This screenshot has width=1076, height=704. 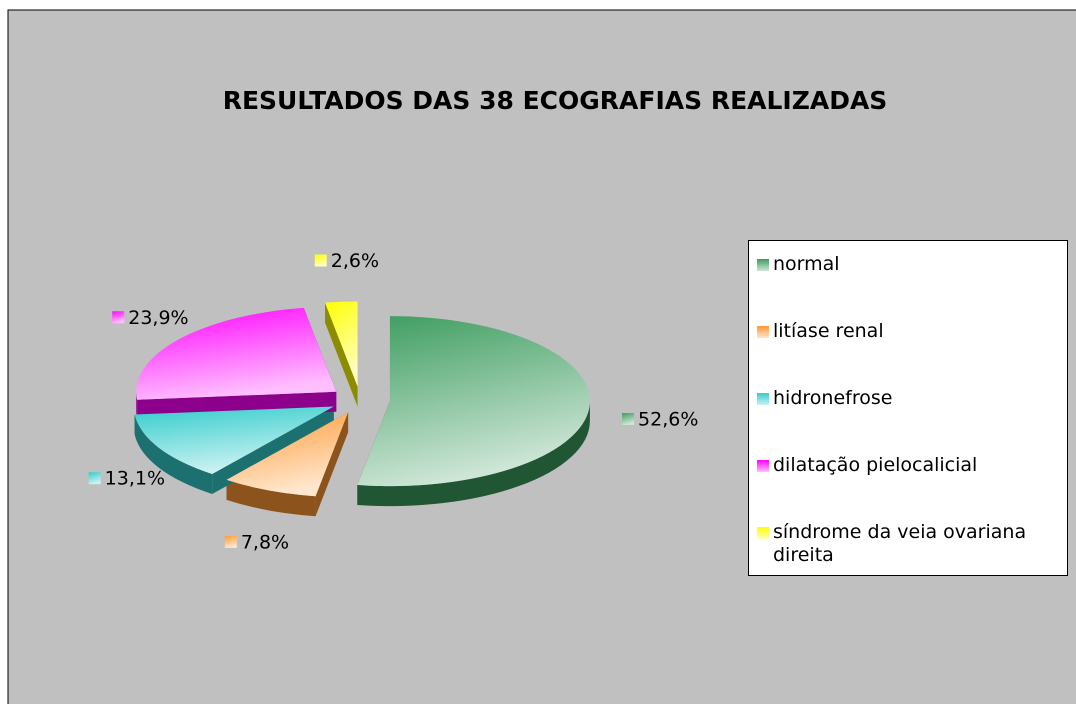 What do you see at coordinates (668, 419) in the screenshot?
I see `data-label: 52,6%` at bounding box center [668, 419].